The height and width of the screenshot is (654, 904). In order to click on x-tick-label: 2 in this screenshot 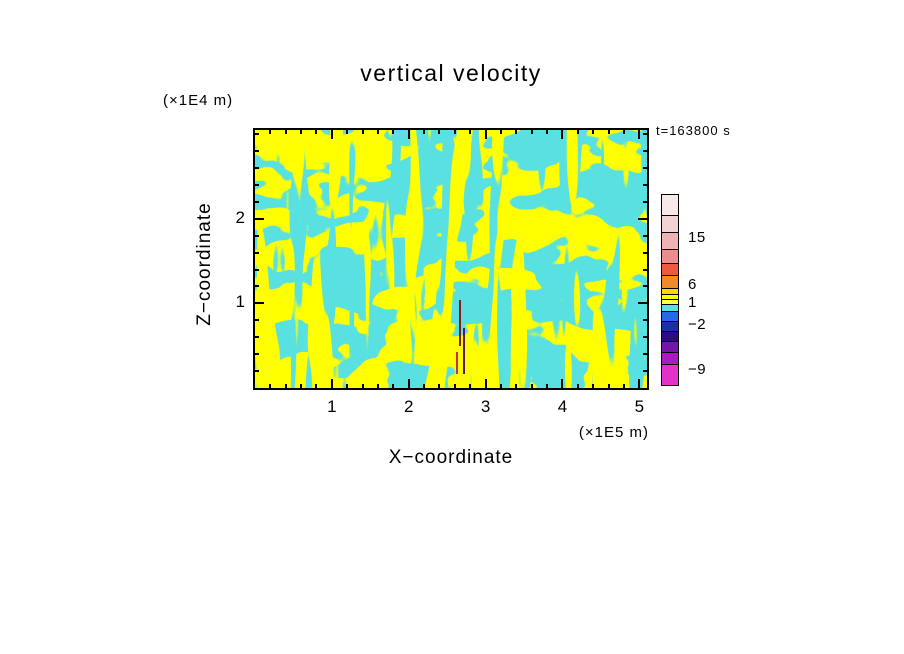, I will do `click(408, 406)`.